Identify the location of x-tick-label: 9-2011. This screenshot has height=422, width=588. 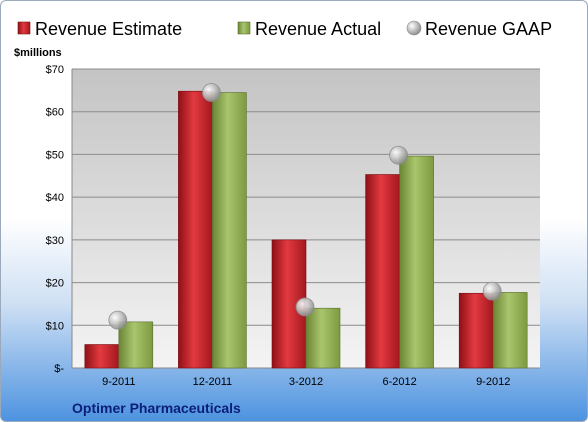
(118, 382).